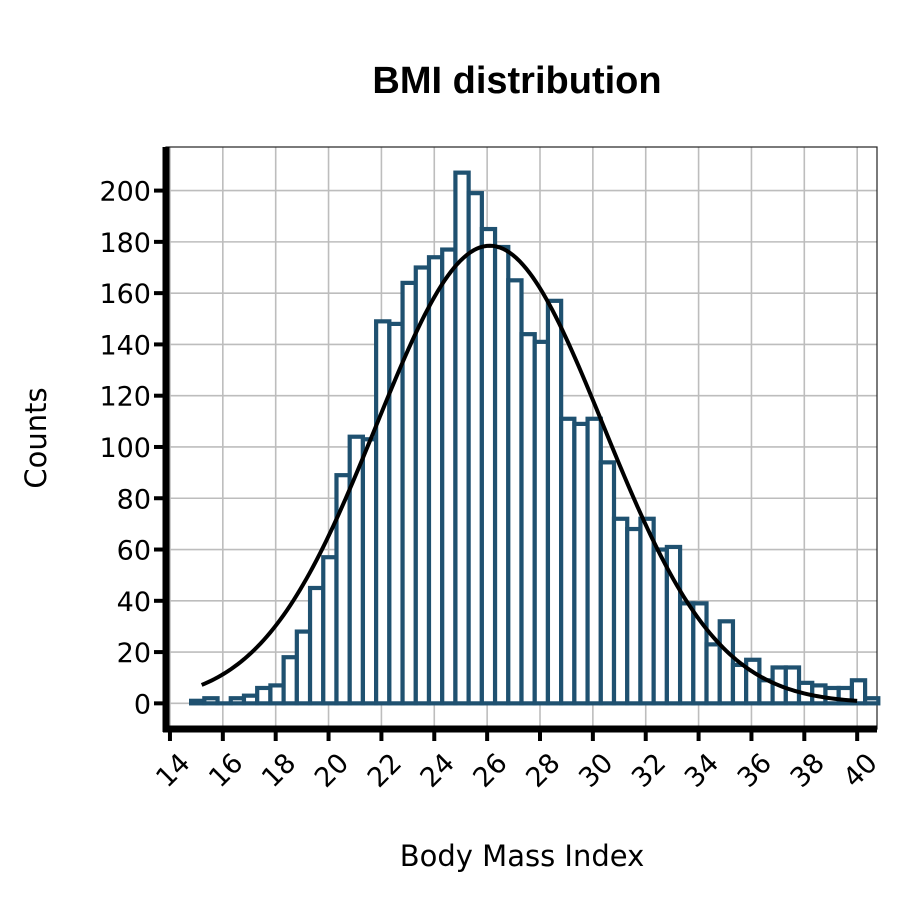  Describe the element at coordinates (125, 345) in the screenshot. I see `y-tick-label: 140` at that location.